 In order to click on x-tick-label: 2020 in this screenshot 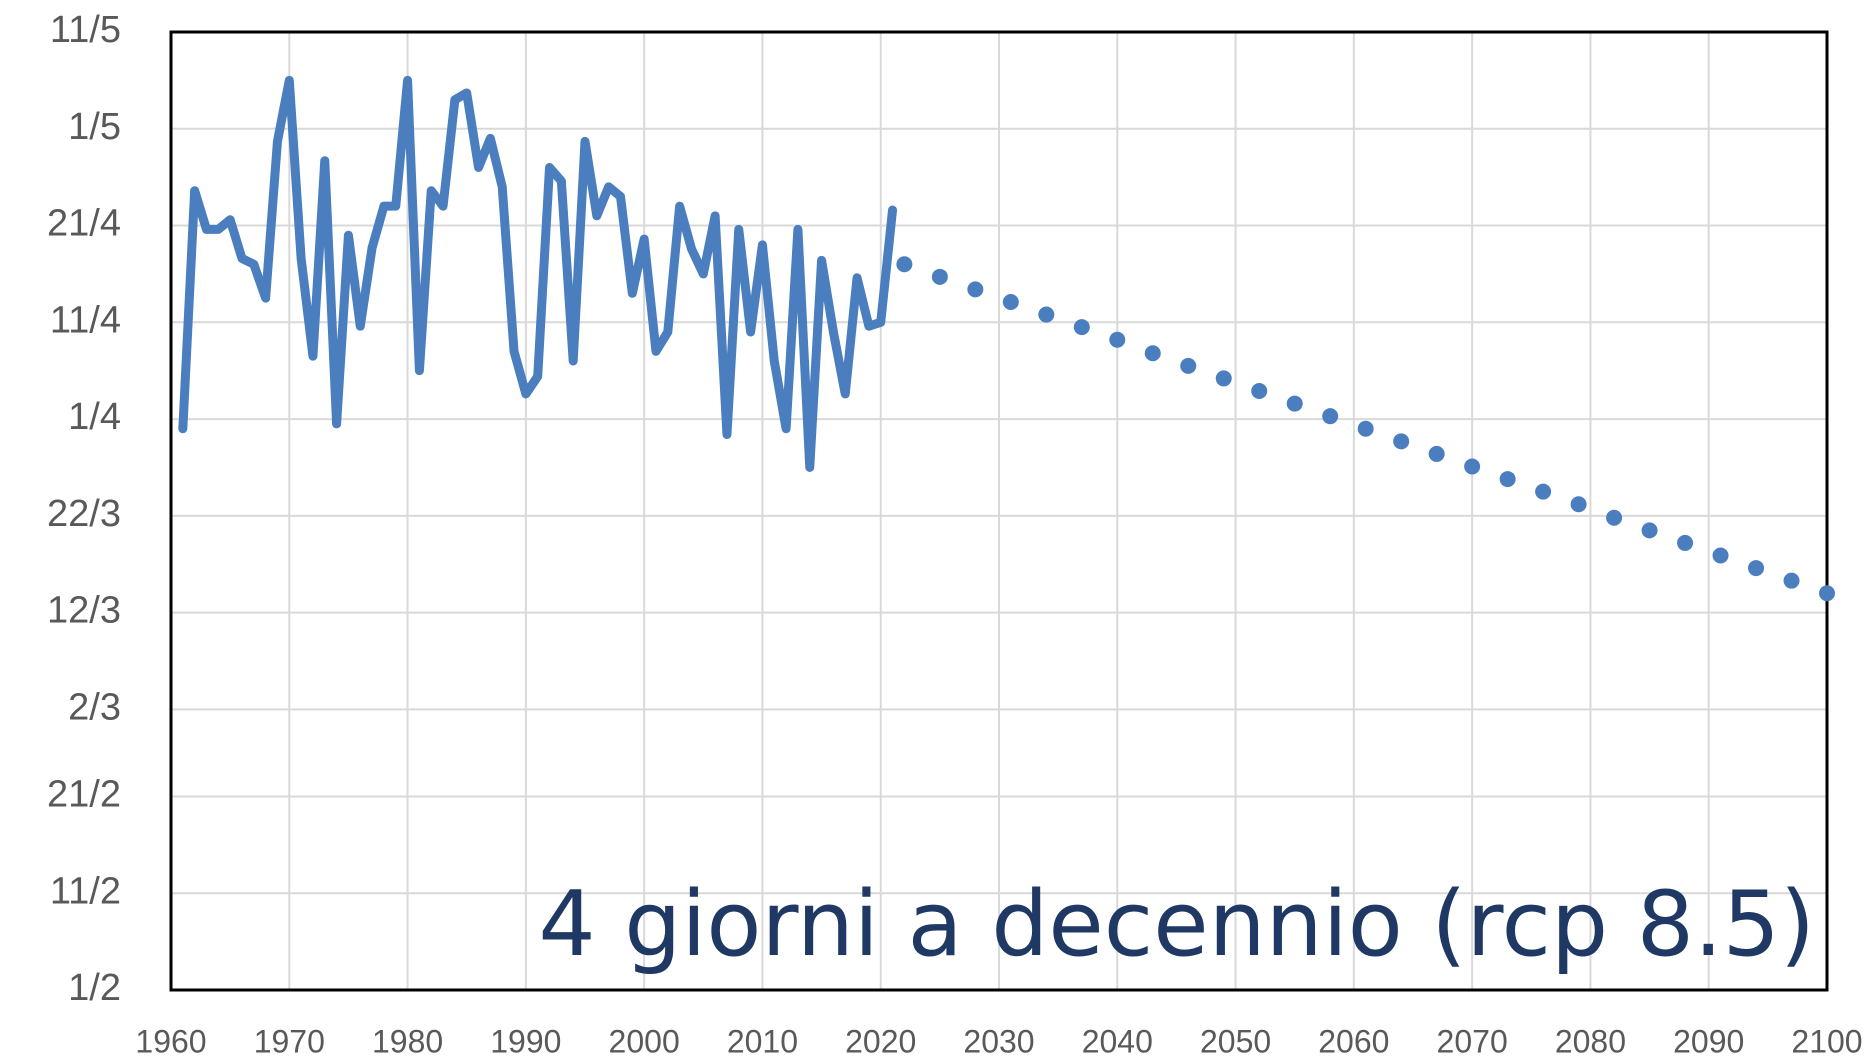, I will do `click(880, 1041)`.